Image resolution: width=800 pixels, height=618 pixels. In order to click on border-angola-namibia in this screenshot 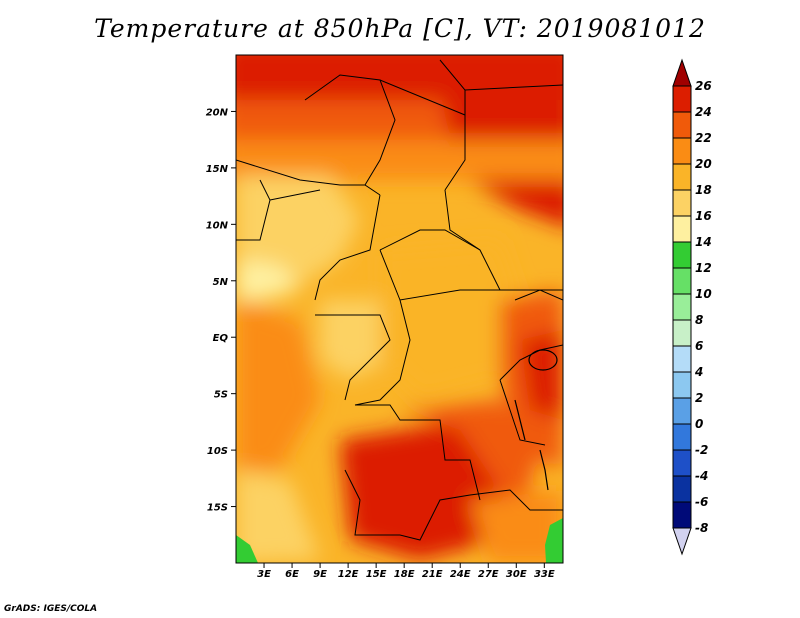, I will do `click(407, 505)`.